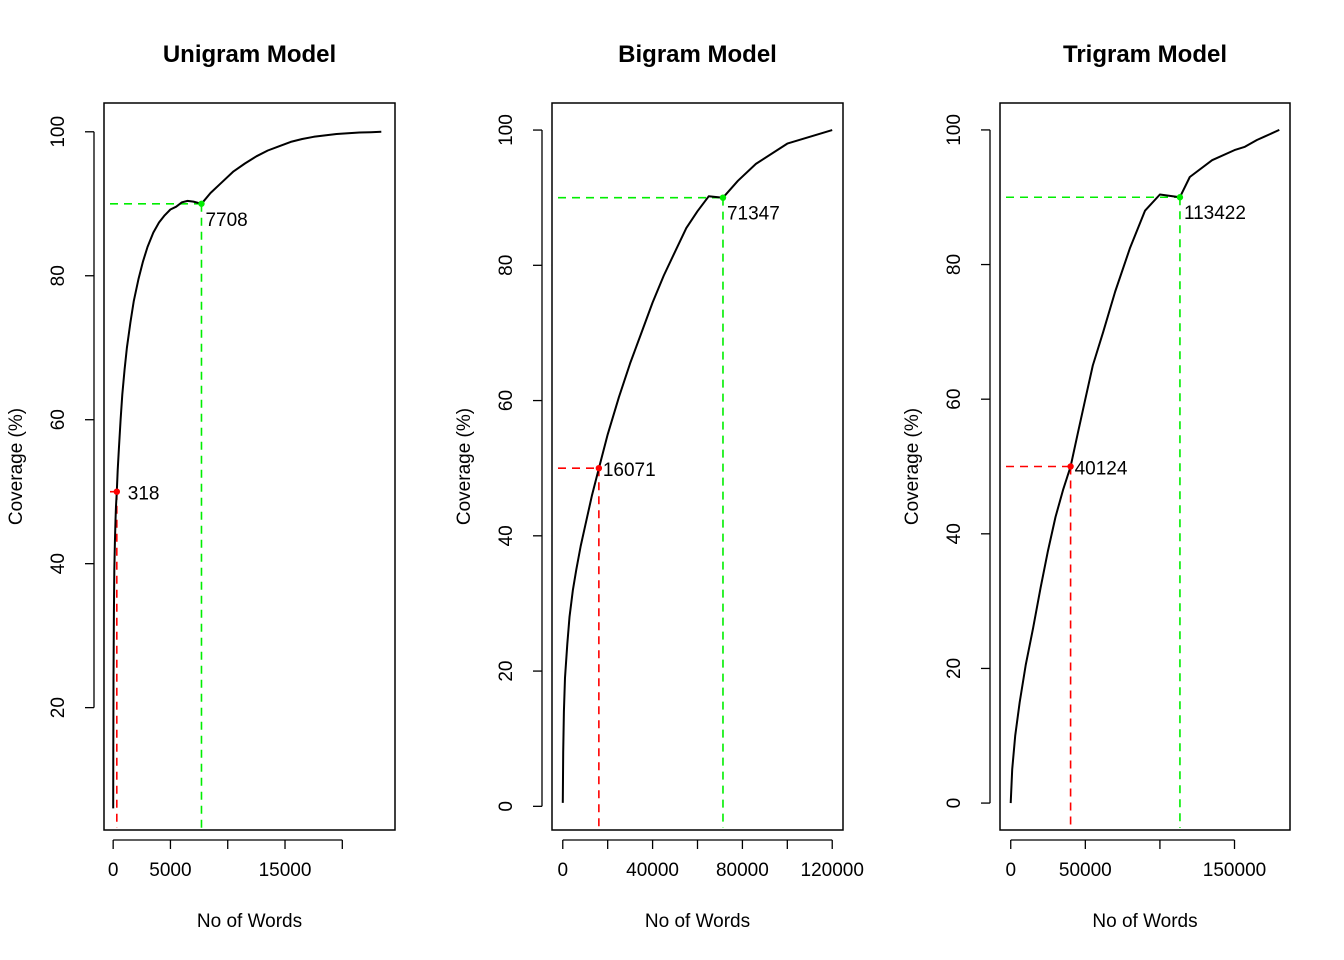 The image size is (1344, 960). Describe the element at coordinates (1145, 54) in the screenshot. I see `chart-title: Trigram Model` at that location.